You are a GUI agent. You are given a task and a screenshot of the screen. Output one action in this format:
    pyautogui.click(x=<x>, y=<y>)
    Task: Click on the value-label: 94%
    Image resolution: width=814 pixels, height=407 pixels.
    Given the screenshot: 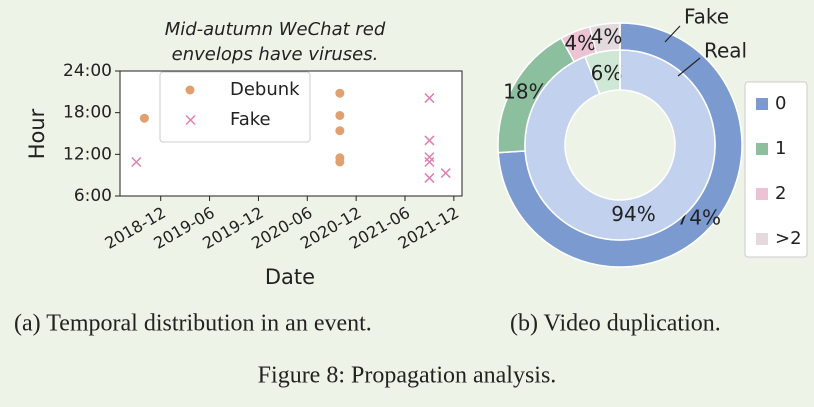 What is the action you would take?
    pyautogui.click(x=633, y=214)
    